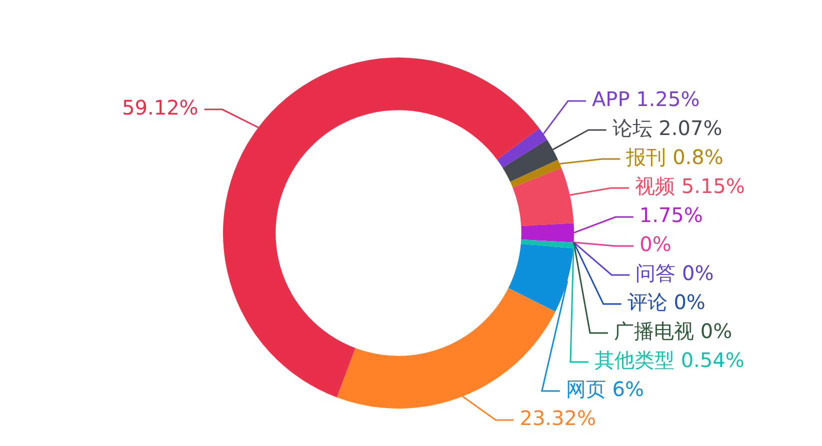  What do you see at coordinates (160, 108) in the screenshot?
I see `data-label: 59.12%` at bounding box center [160, 108].